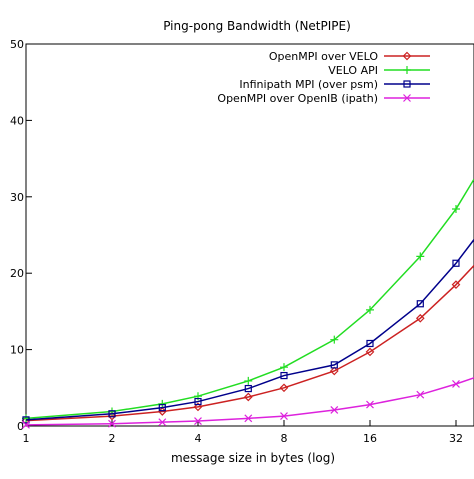 Image resolution: width=474 pixels, height=479 pixels. I want to click on x-tick-label: 4, so click(197, 438).